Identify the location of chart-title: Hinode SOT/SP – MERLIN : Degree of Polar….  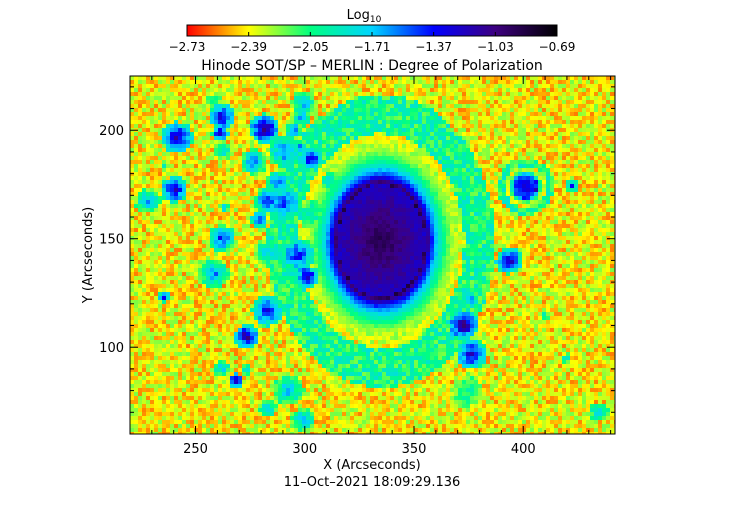
(372, 66).